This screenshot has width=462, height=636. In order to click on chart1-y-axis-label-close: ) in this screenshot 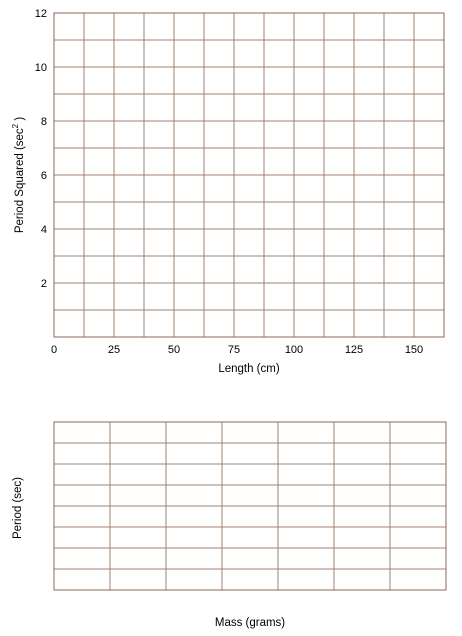, I will do `click(20, 120)`.